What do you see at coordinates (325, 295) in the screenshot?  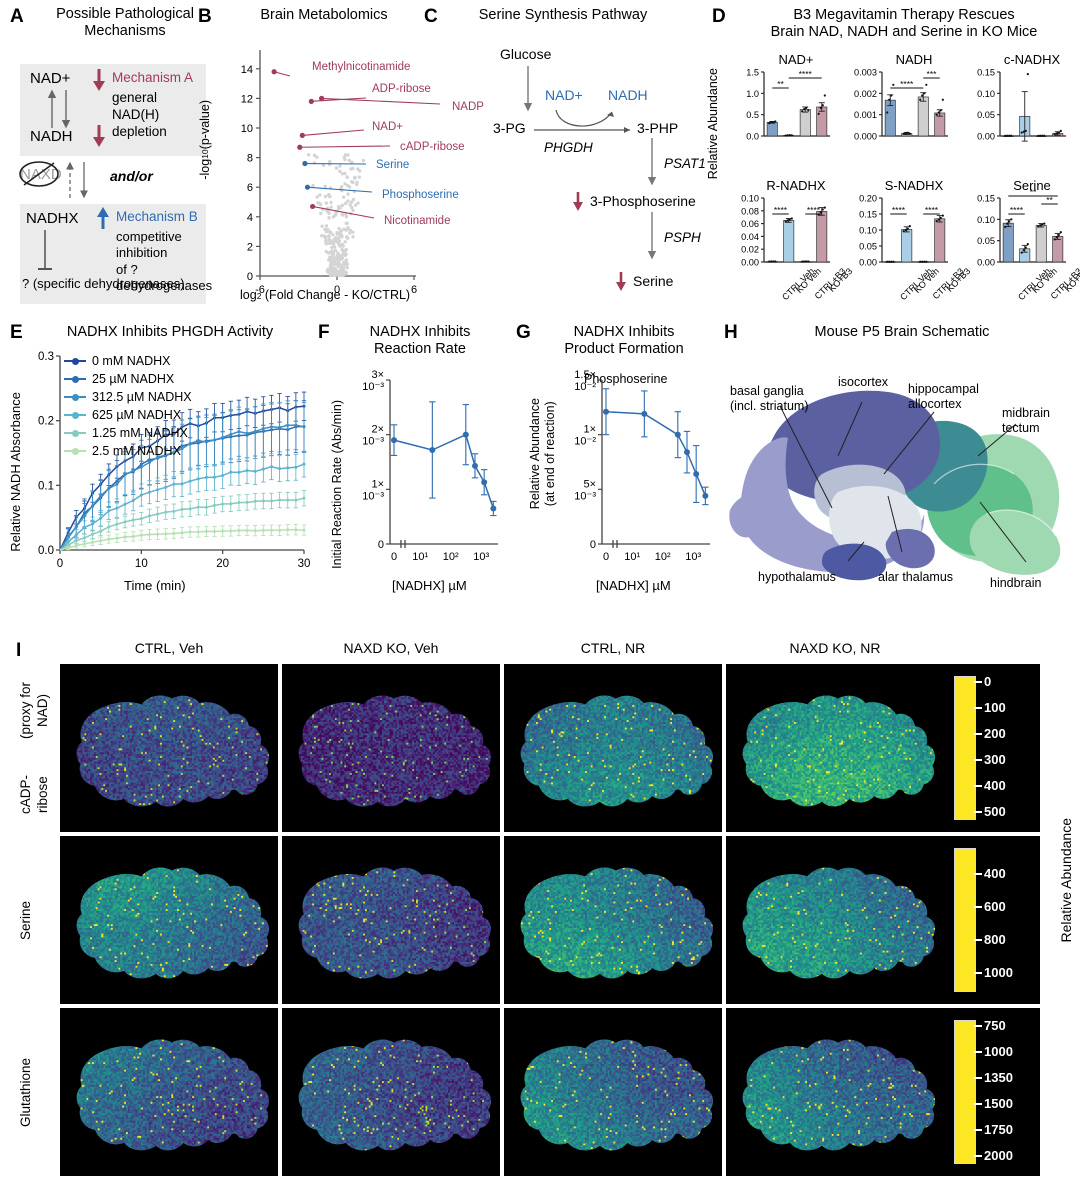 I see `panel-b-xlabel: log2 (Fold Change - KO/CTRL)` at bounding box center [325, 295].